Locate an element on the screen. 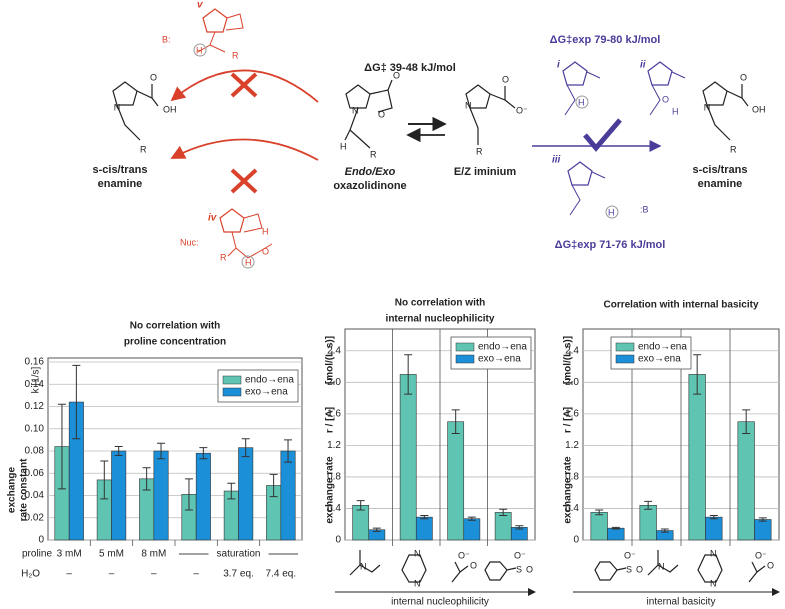  label: Endo/Exo is located at coordinates (370, 172).